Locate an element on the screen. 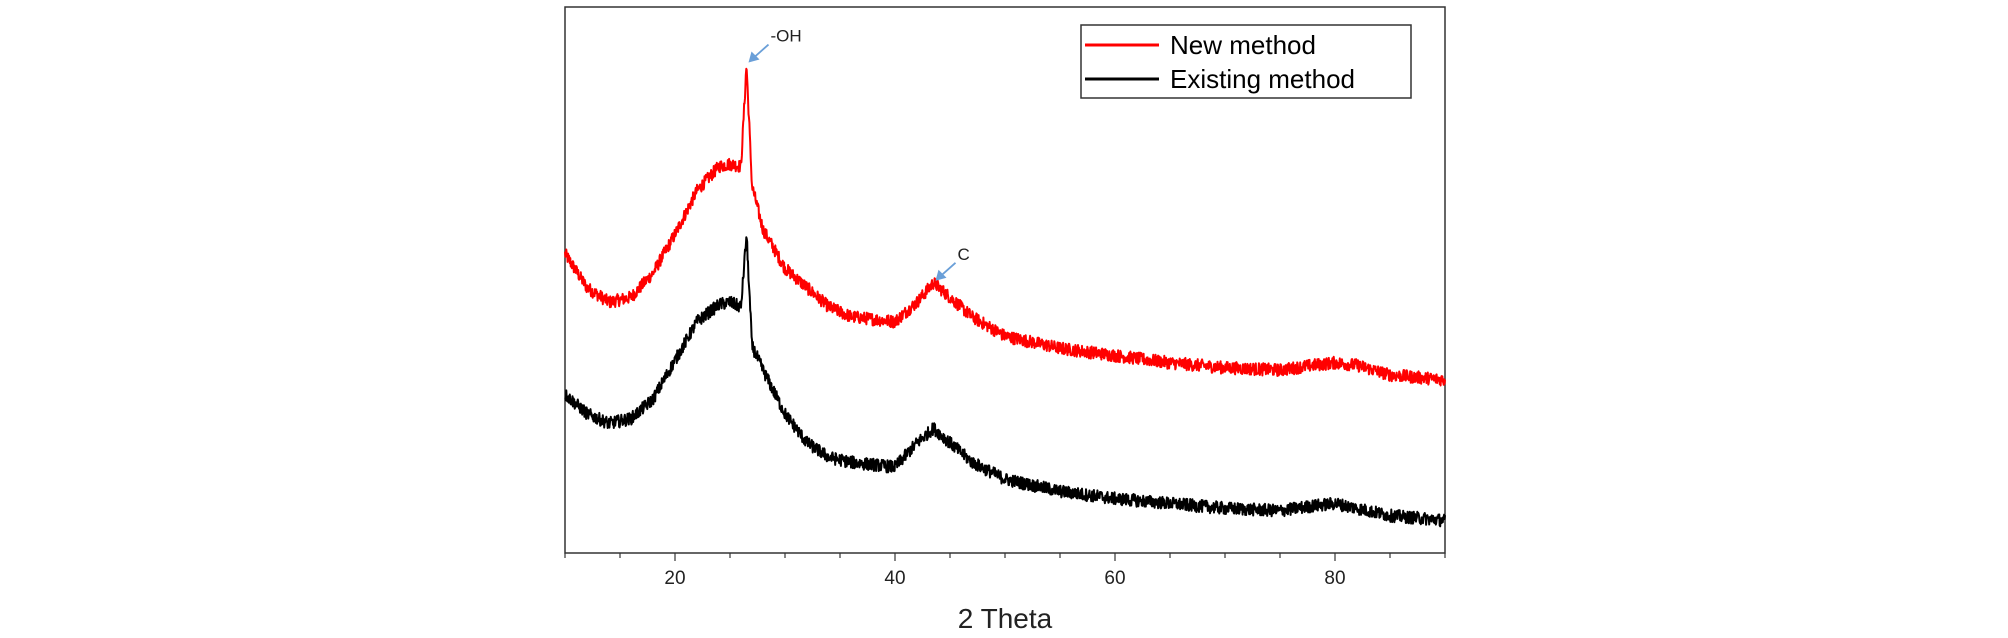 The image size is (2008, 638). legend-box is located at coordinates (1246, 61).